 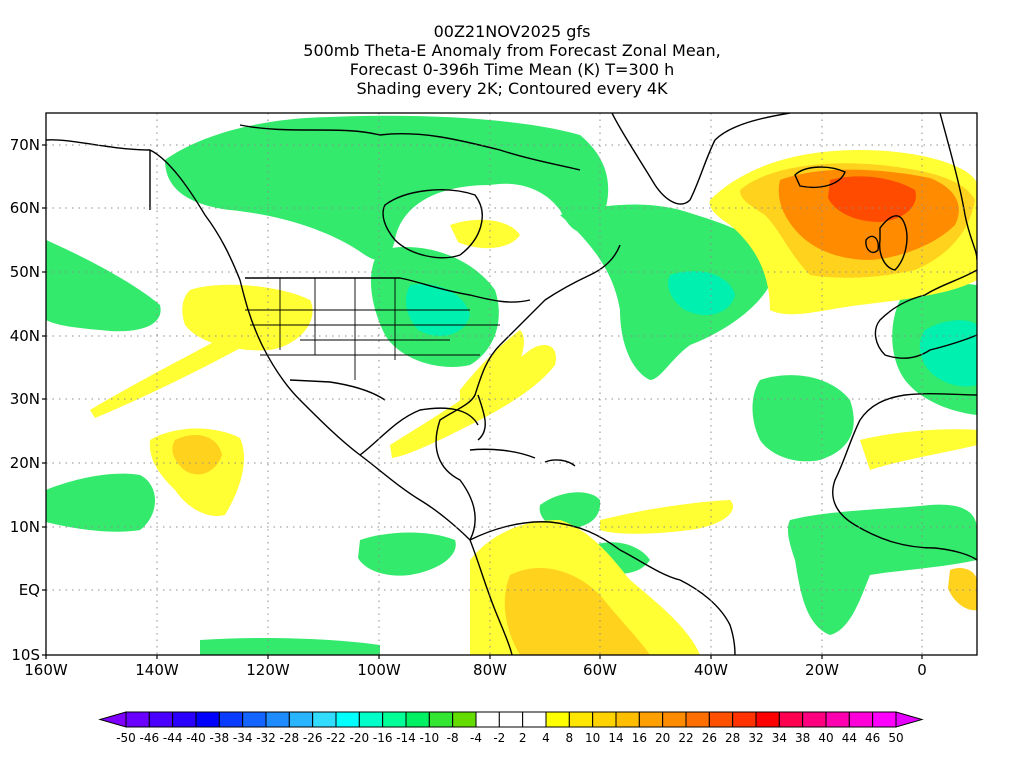 I want to click on lat-tick-label: 40N, so click(x=25, y=336).